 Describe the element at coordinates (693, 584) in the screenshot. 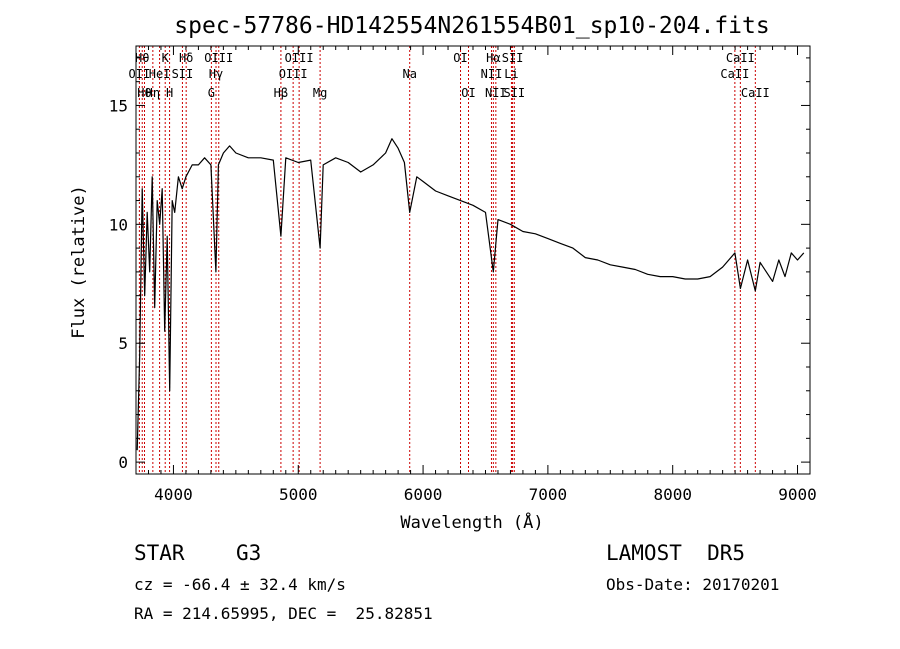

I see `observation-date: Obs-Date: 20170201` at that location.